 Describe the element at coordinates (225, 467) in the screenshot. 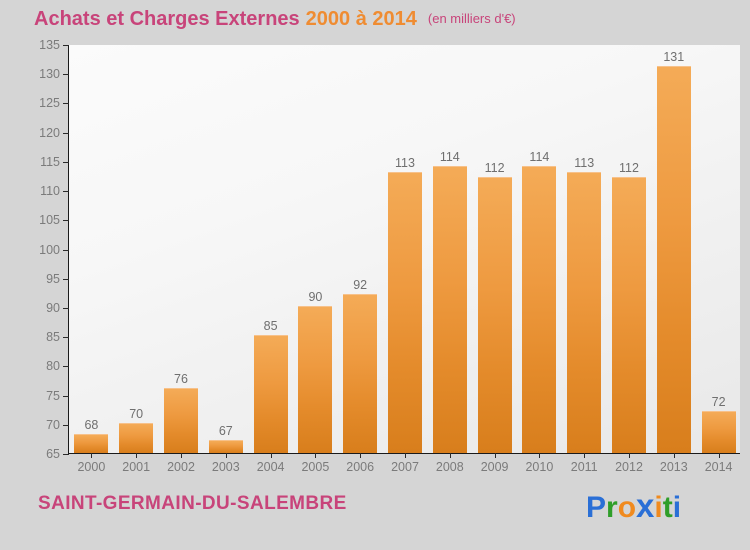

I see `x-axis-label: 2003` at that location.